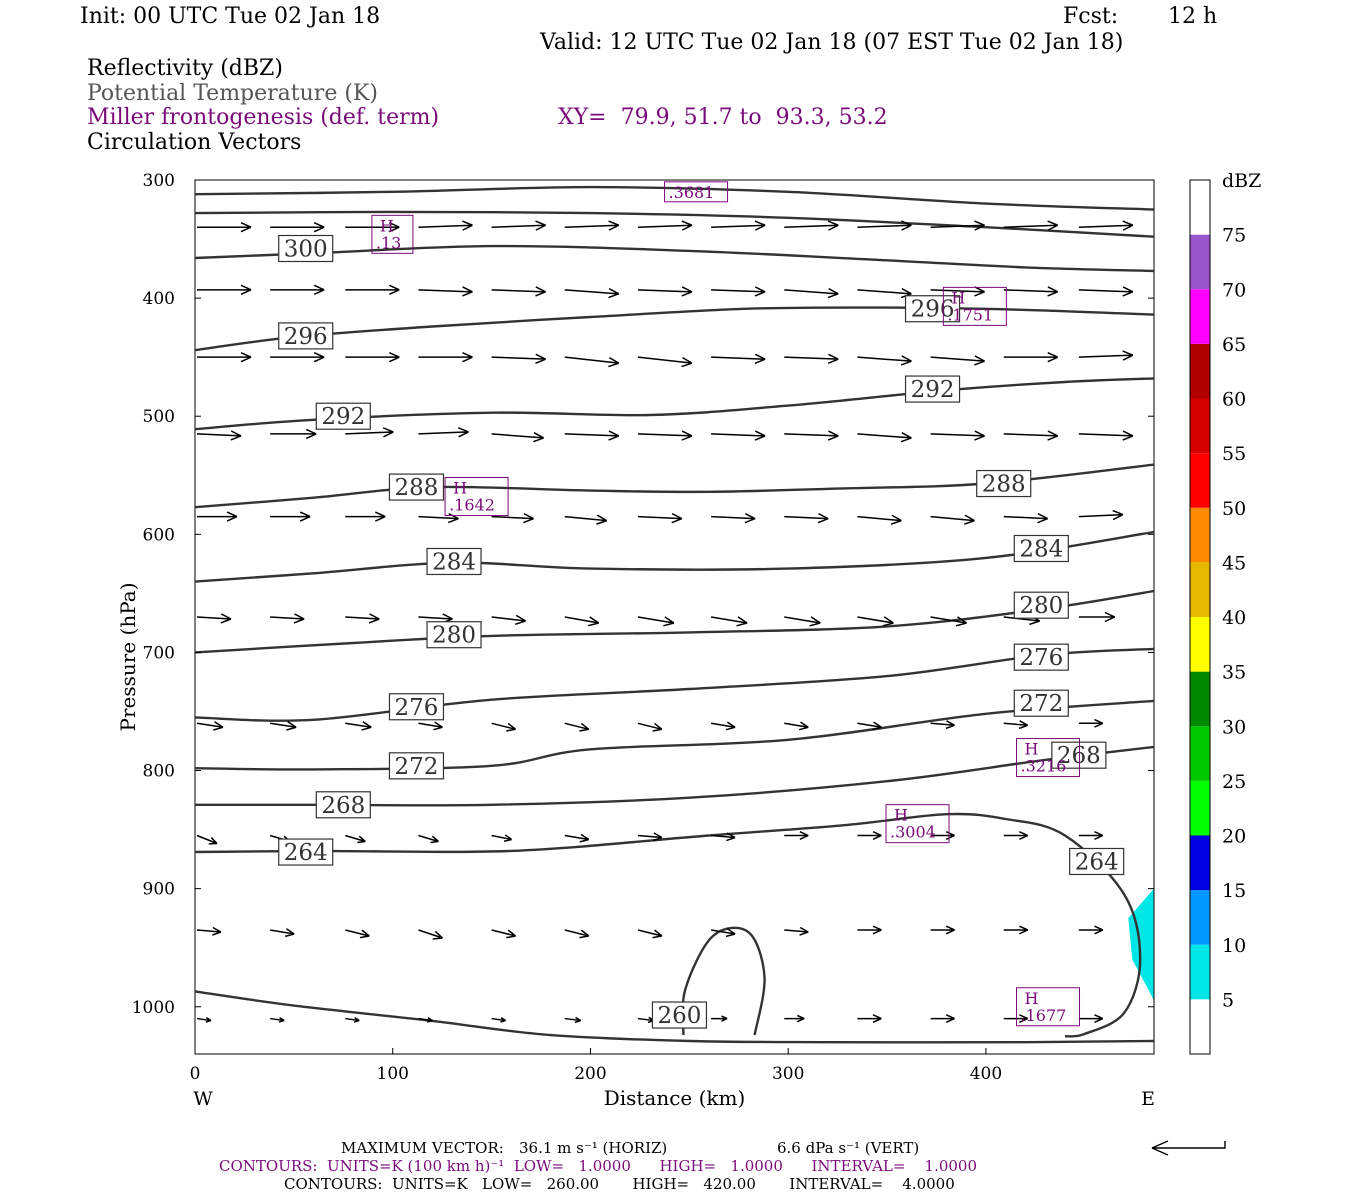  Describe the element at coordinates (933, 390) in the screenshot. I see `contour-label-292: 292` at that location.